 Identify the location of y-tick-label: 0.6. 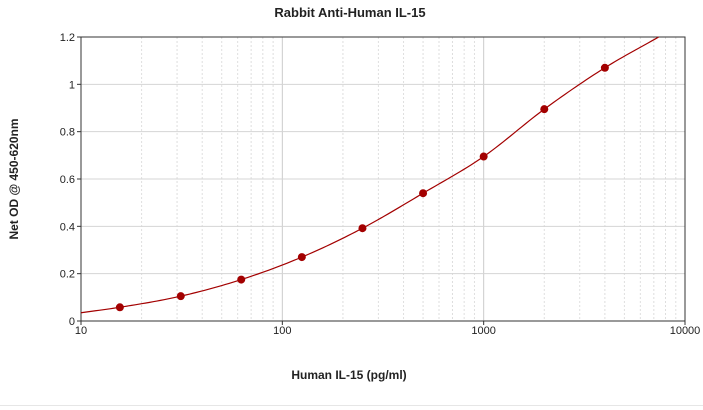
(67, 180).